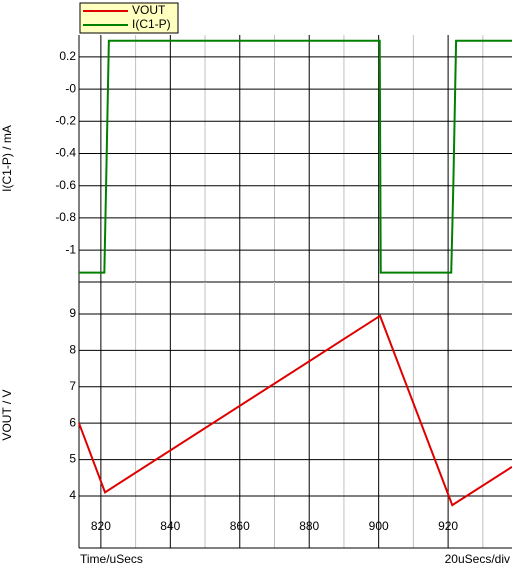 The height and width of the screenshot is (567, 512). Describe the element at coordinates (72, 422) in the screenshot. I see `y-tick-label: 6` at that location.